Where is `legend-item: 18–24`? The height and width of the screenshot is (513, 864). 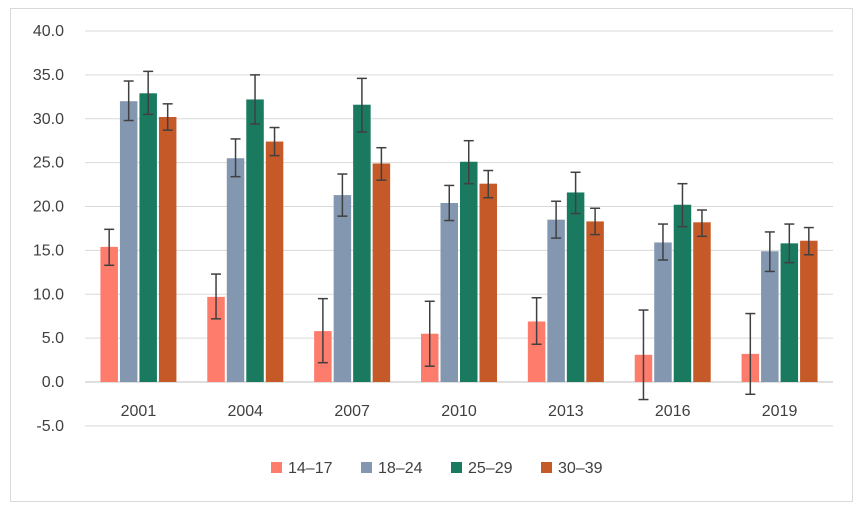 legend-item: 18–24 is located at coordinates (392, 468).